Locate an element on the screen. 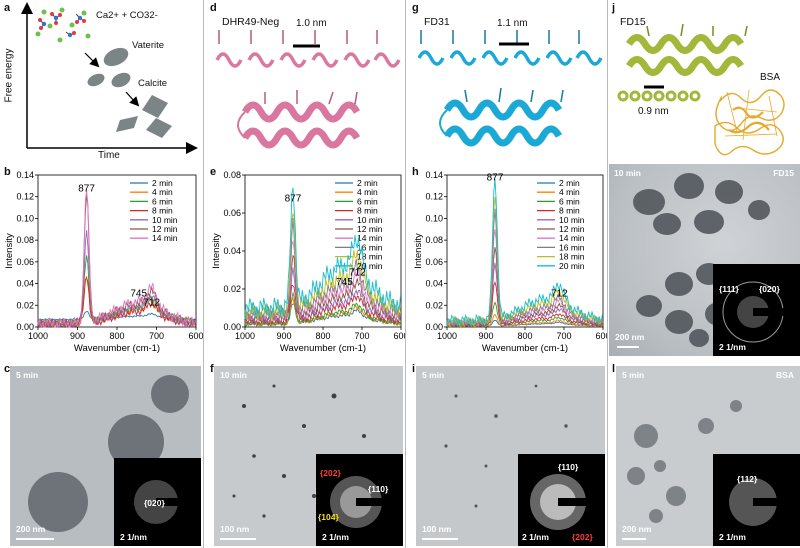  fd15-and-bsa-structures is located at coordinates (701, 89).